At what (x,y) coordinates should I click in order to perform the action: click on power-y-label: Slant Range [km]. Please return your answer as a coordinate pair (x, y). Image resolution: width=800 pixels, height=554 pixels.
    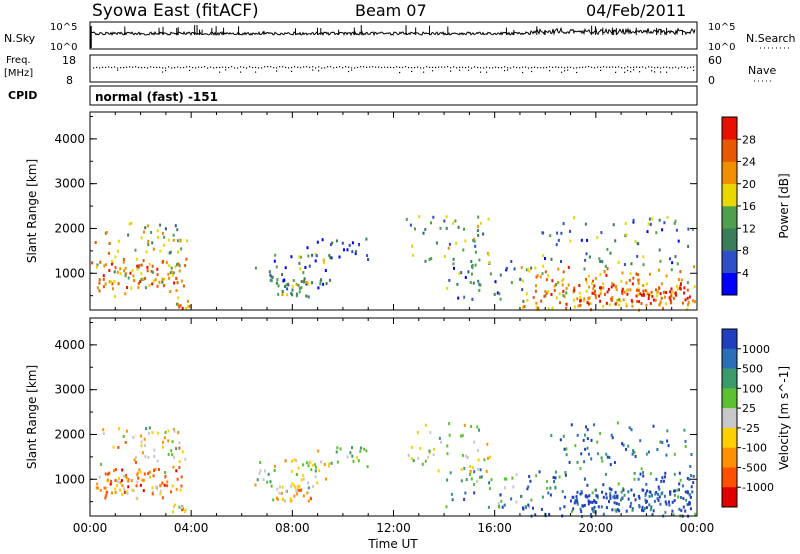
    Looking at the image, I should click on (32, 211).